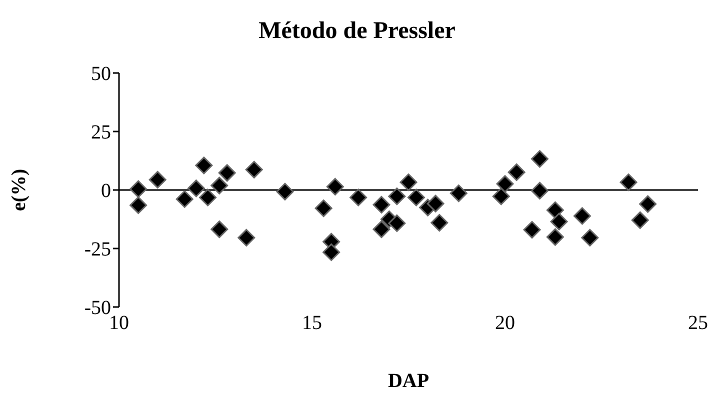  I want to click on x-axis-title: DAP, so click(409, 381).